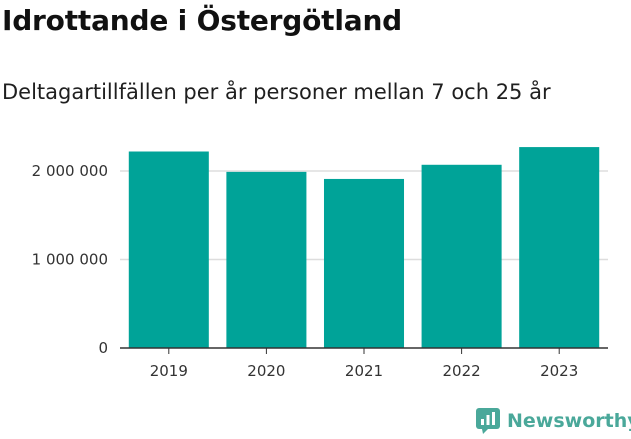 The image size is (631, 439). I want to click on x-tick-label: 2023, so click(559, 371).